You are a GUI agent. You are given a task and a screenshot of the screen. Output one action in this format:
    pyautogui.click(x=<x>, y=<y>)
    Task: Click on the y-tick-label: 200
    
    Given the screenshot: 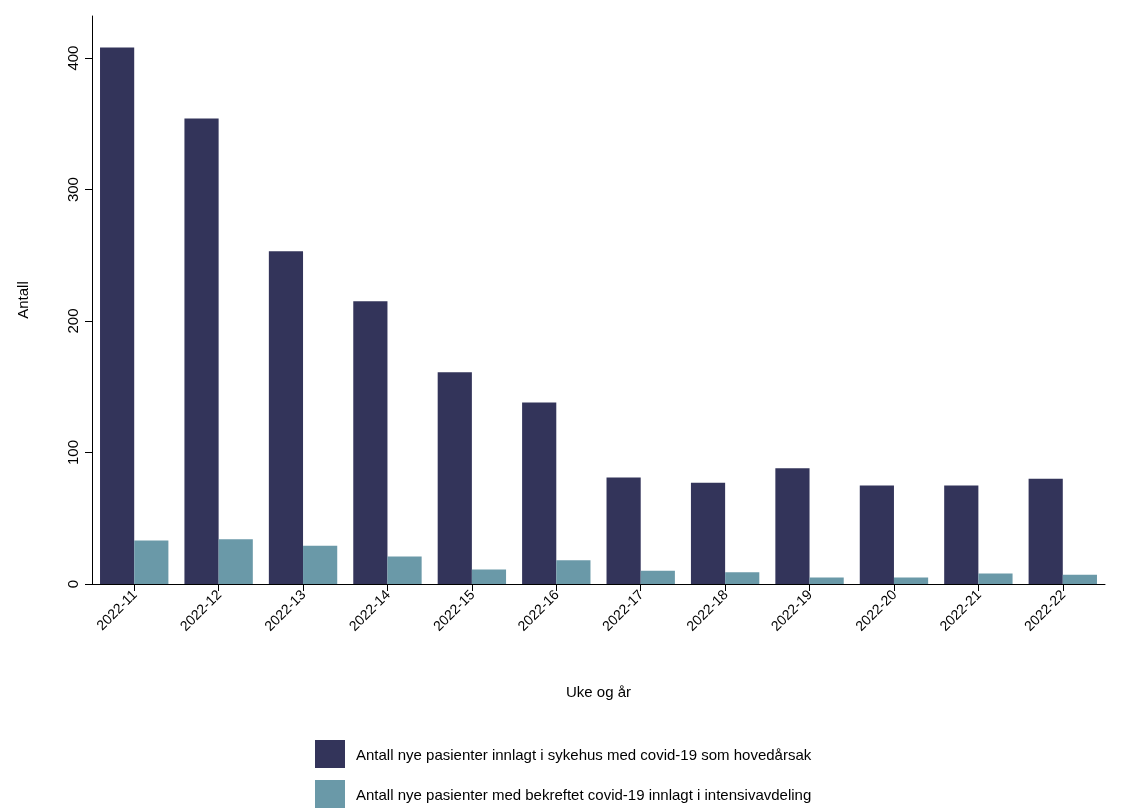 What is the action you would take?
    pyautogui.click(x=72, y=321)
    